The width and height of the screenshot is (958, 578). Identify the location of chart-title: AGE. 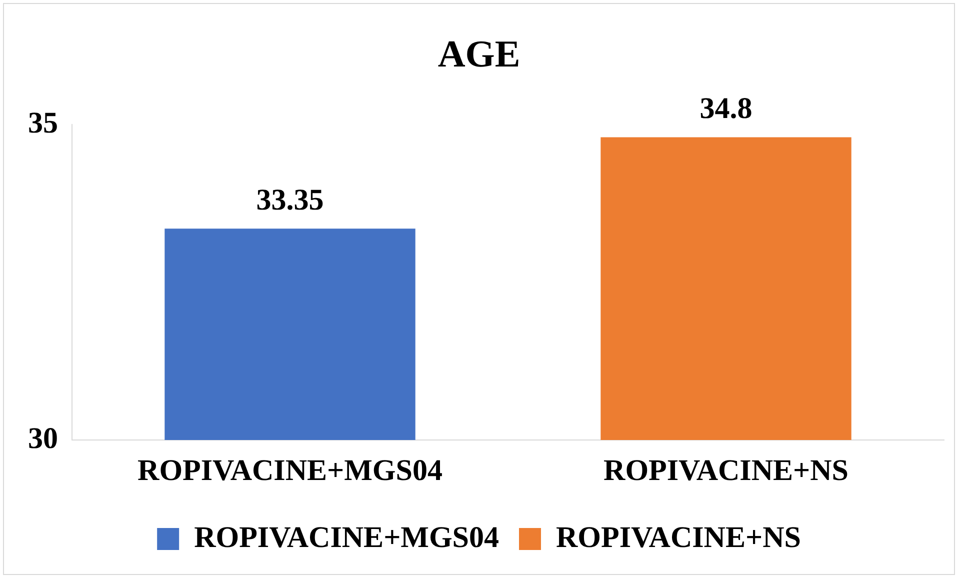
(479, 55).